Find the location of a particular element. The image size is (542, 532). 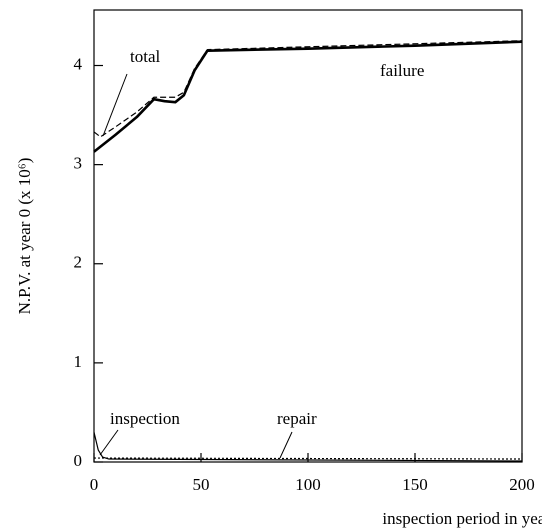

series-label: inspection is located at coordinates (145, 418).